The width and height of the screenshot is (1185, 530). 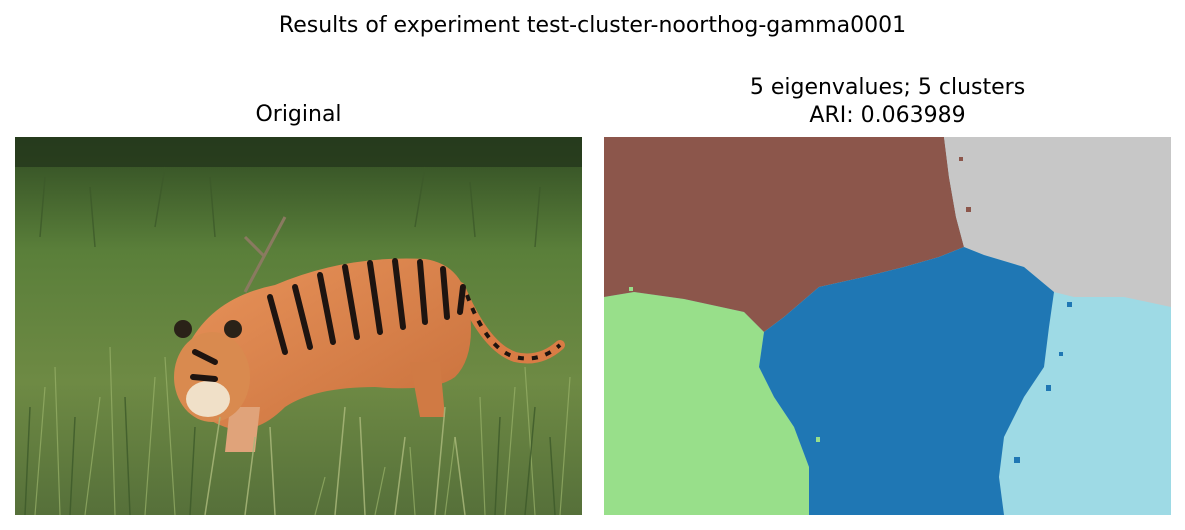 What do you see at coordinates (887, 102) in the screenshot?
I see `segmentation-panel-title: 5 eigenvalues; 5 clusters ARI: 0.063989` at bounding box center [887, 102].